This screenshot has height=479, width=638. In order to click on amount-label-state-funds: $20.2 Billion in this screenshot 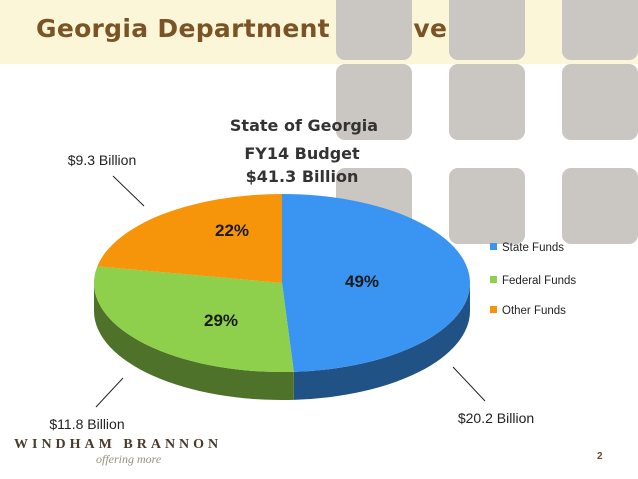, I will do `click(496, 418)`.